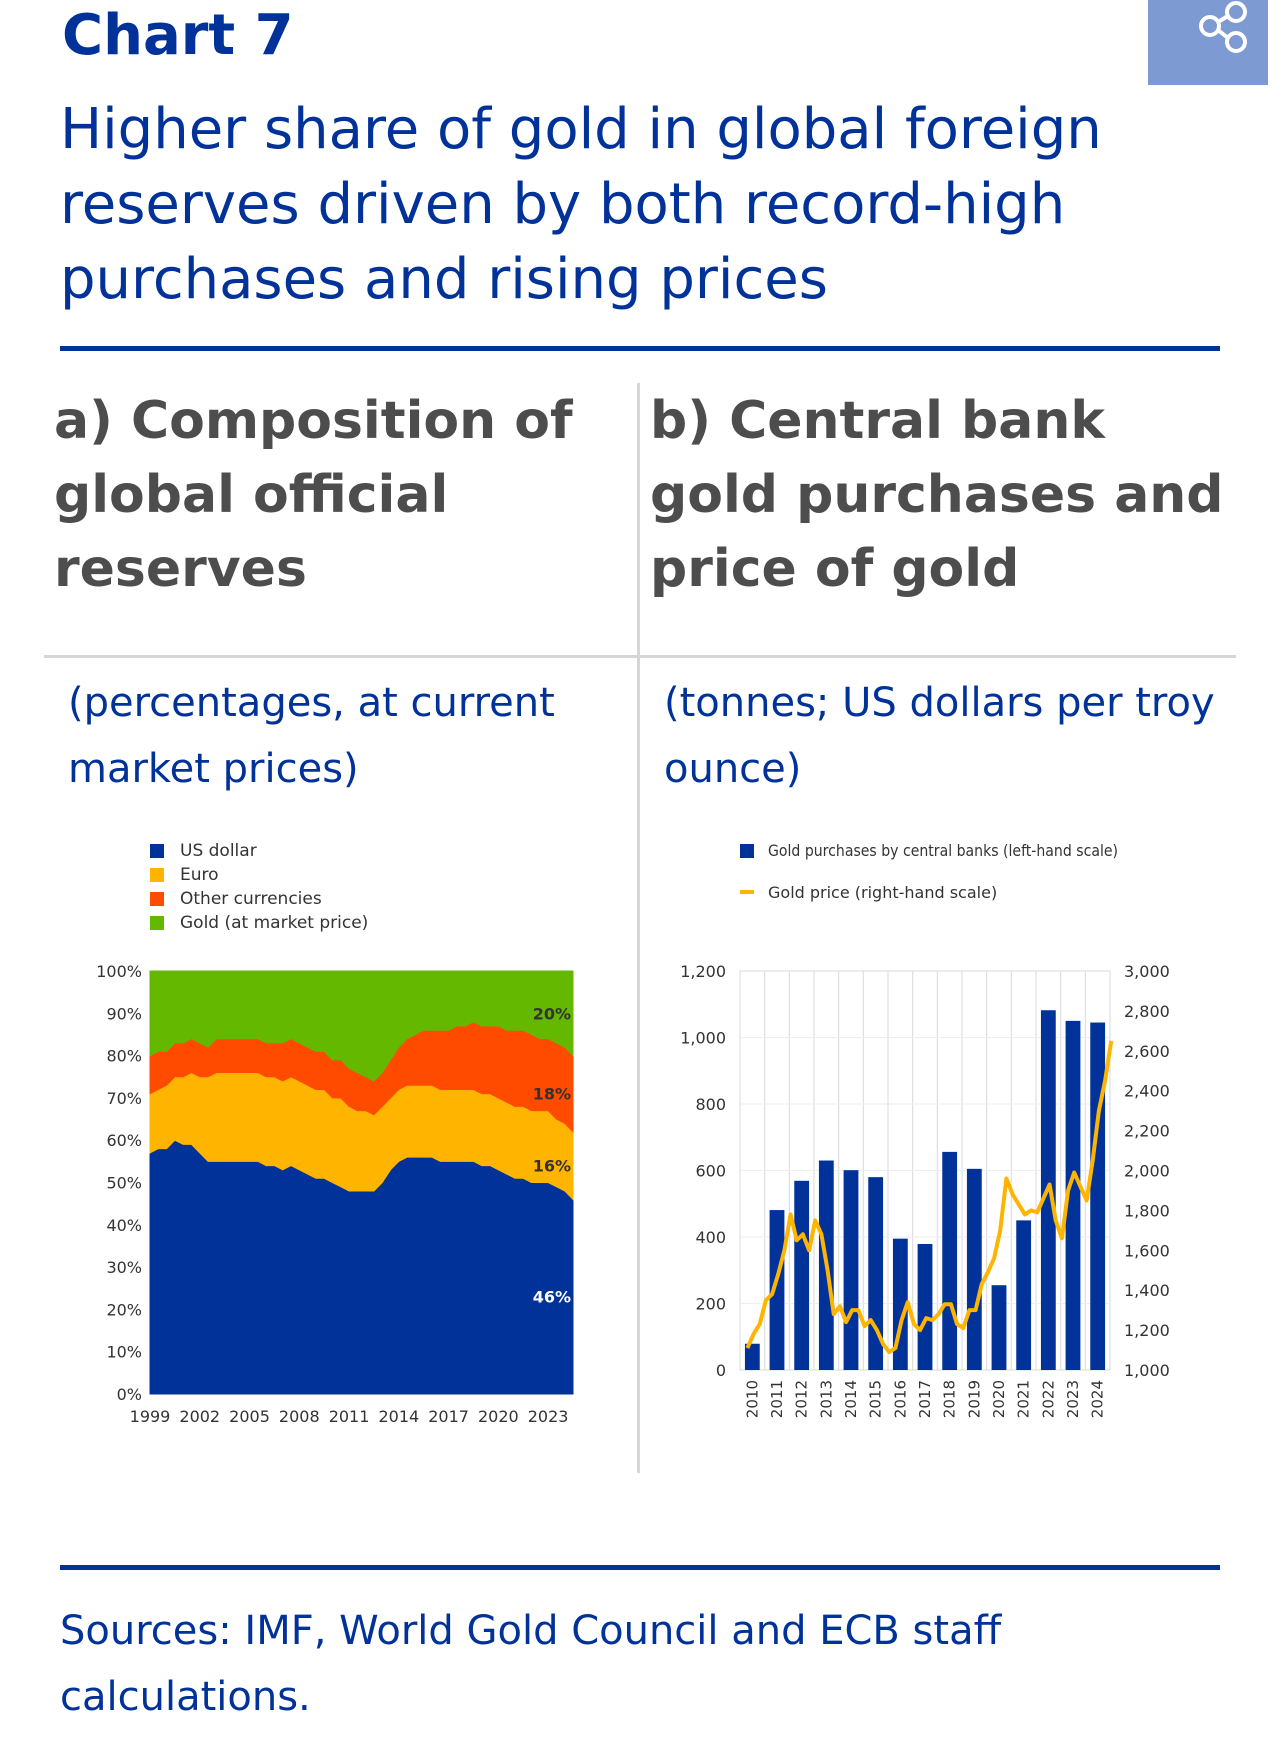 This screenshot has height=1741, width=1284. What do you see at coordinates (710, 1237) in the screenshot?
I see `left-tick-label: 400` at bounding box center [710, 1237].